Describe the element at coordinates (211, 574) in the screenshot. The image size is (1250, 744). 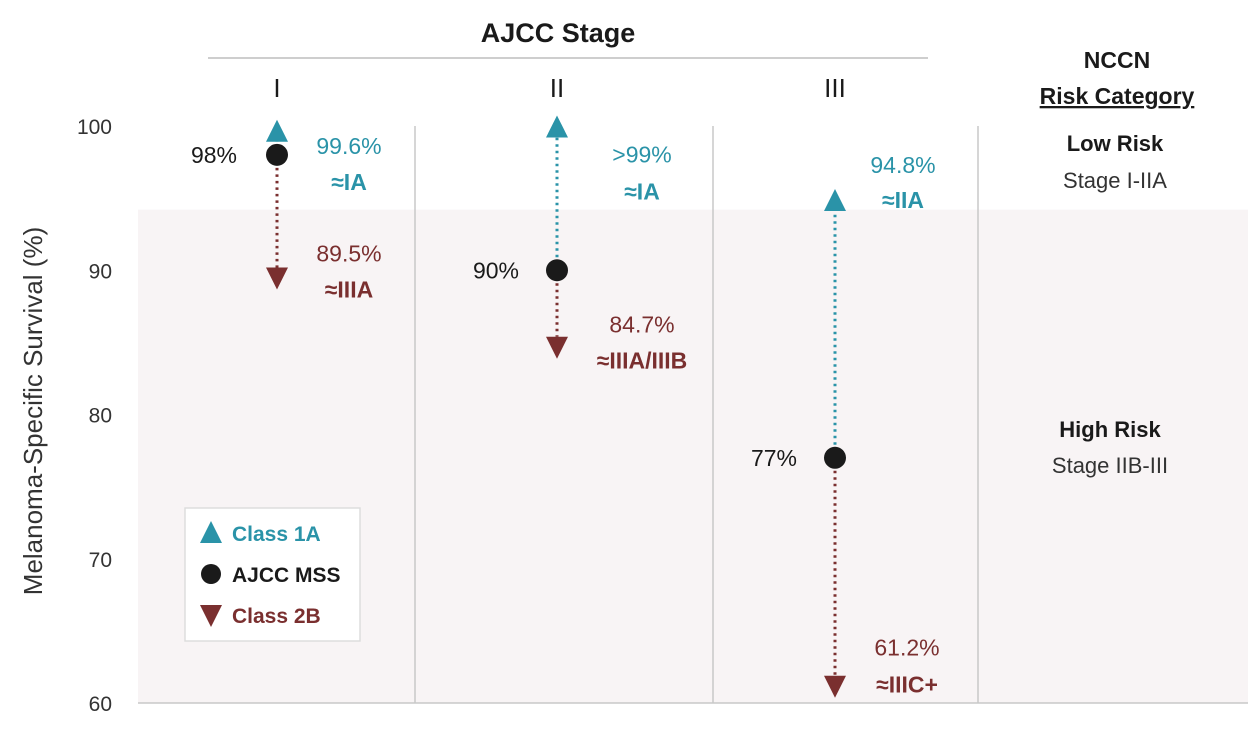
I see `legend-ajcc-mss-marker` at that location.